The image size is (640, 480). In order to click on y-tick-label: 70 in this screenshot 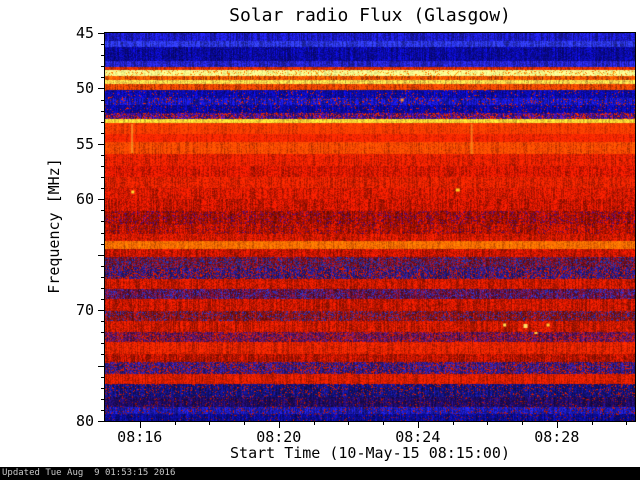, I will do `click(84, 310)`.